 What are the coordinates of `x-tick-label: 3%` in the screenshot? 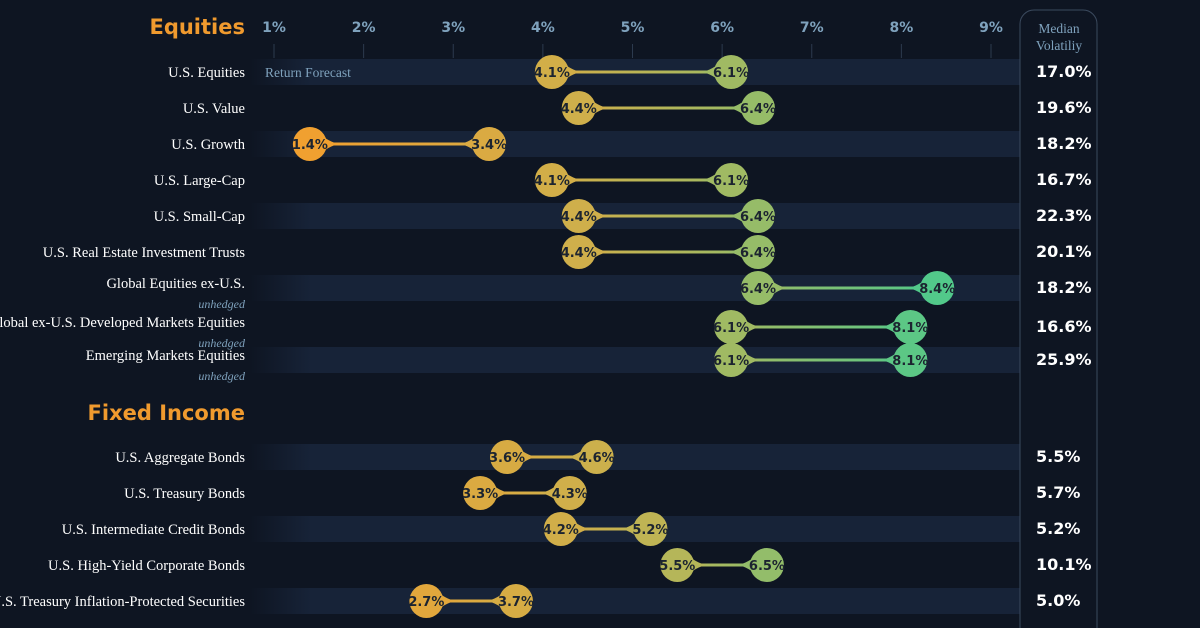 It's located at (453, 28).